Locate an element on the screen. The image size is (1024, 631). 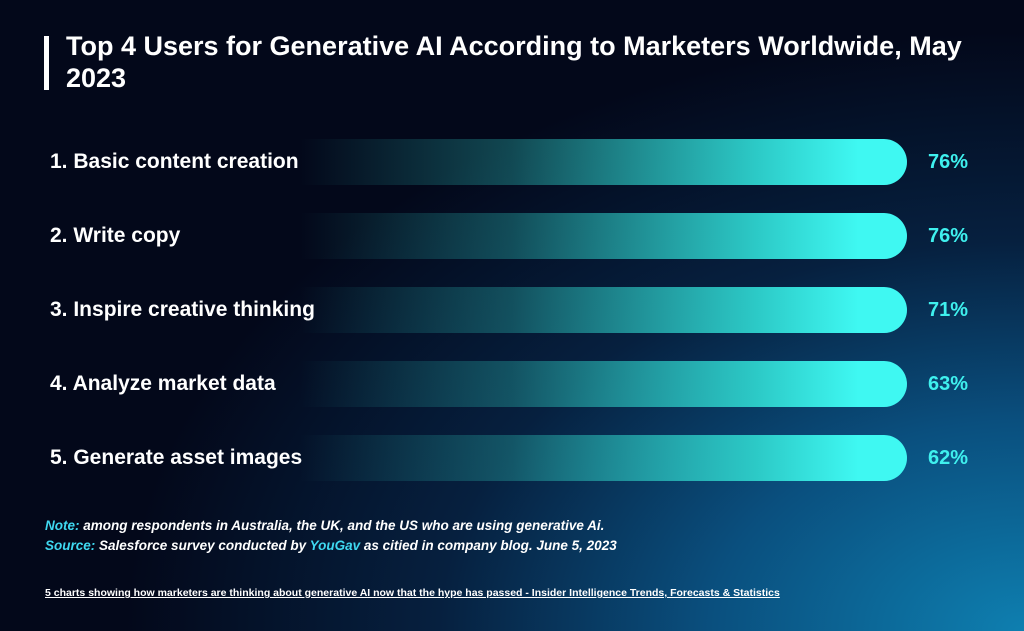
note-label: Note: is located at coordinates (62, 525).